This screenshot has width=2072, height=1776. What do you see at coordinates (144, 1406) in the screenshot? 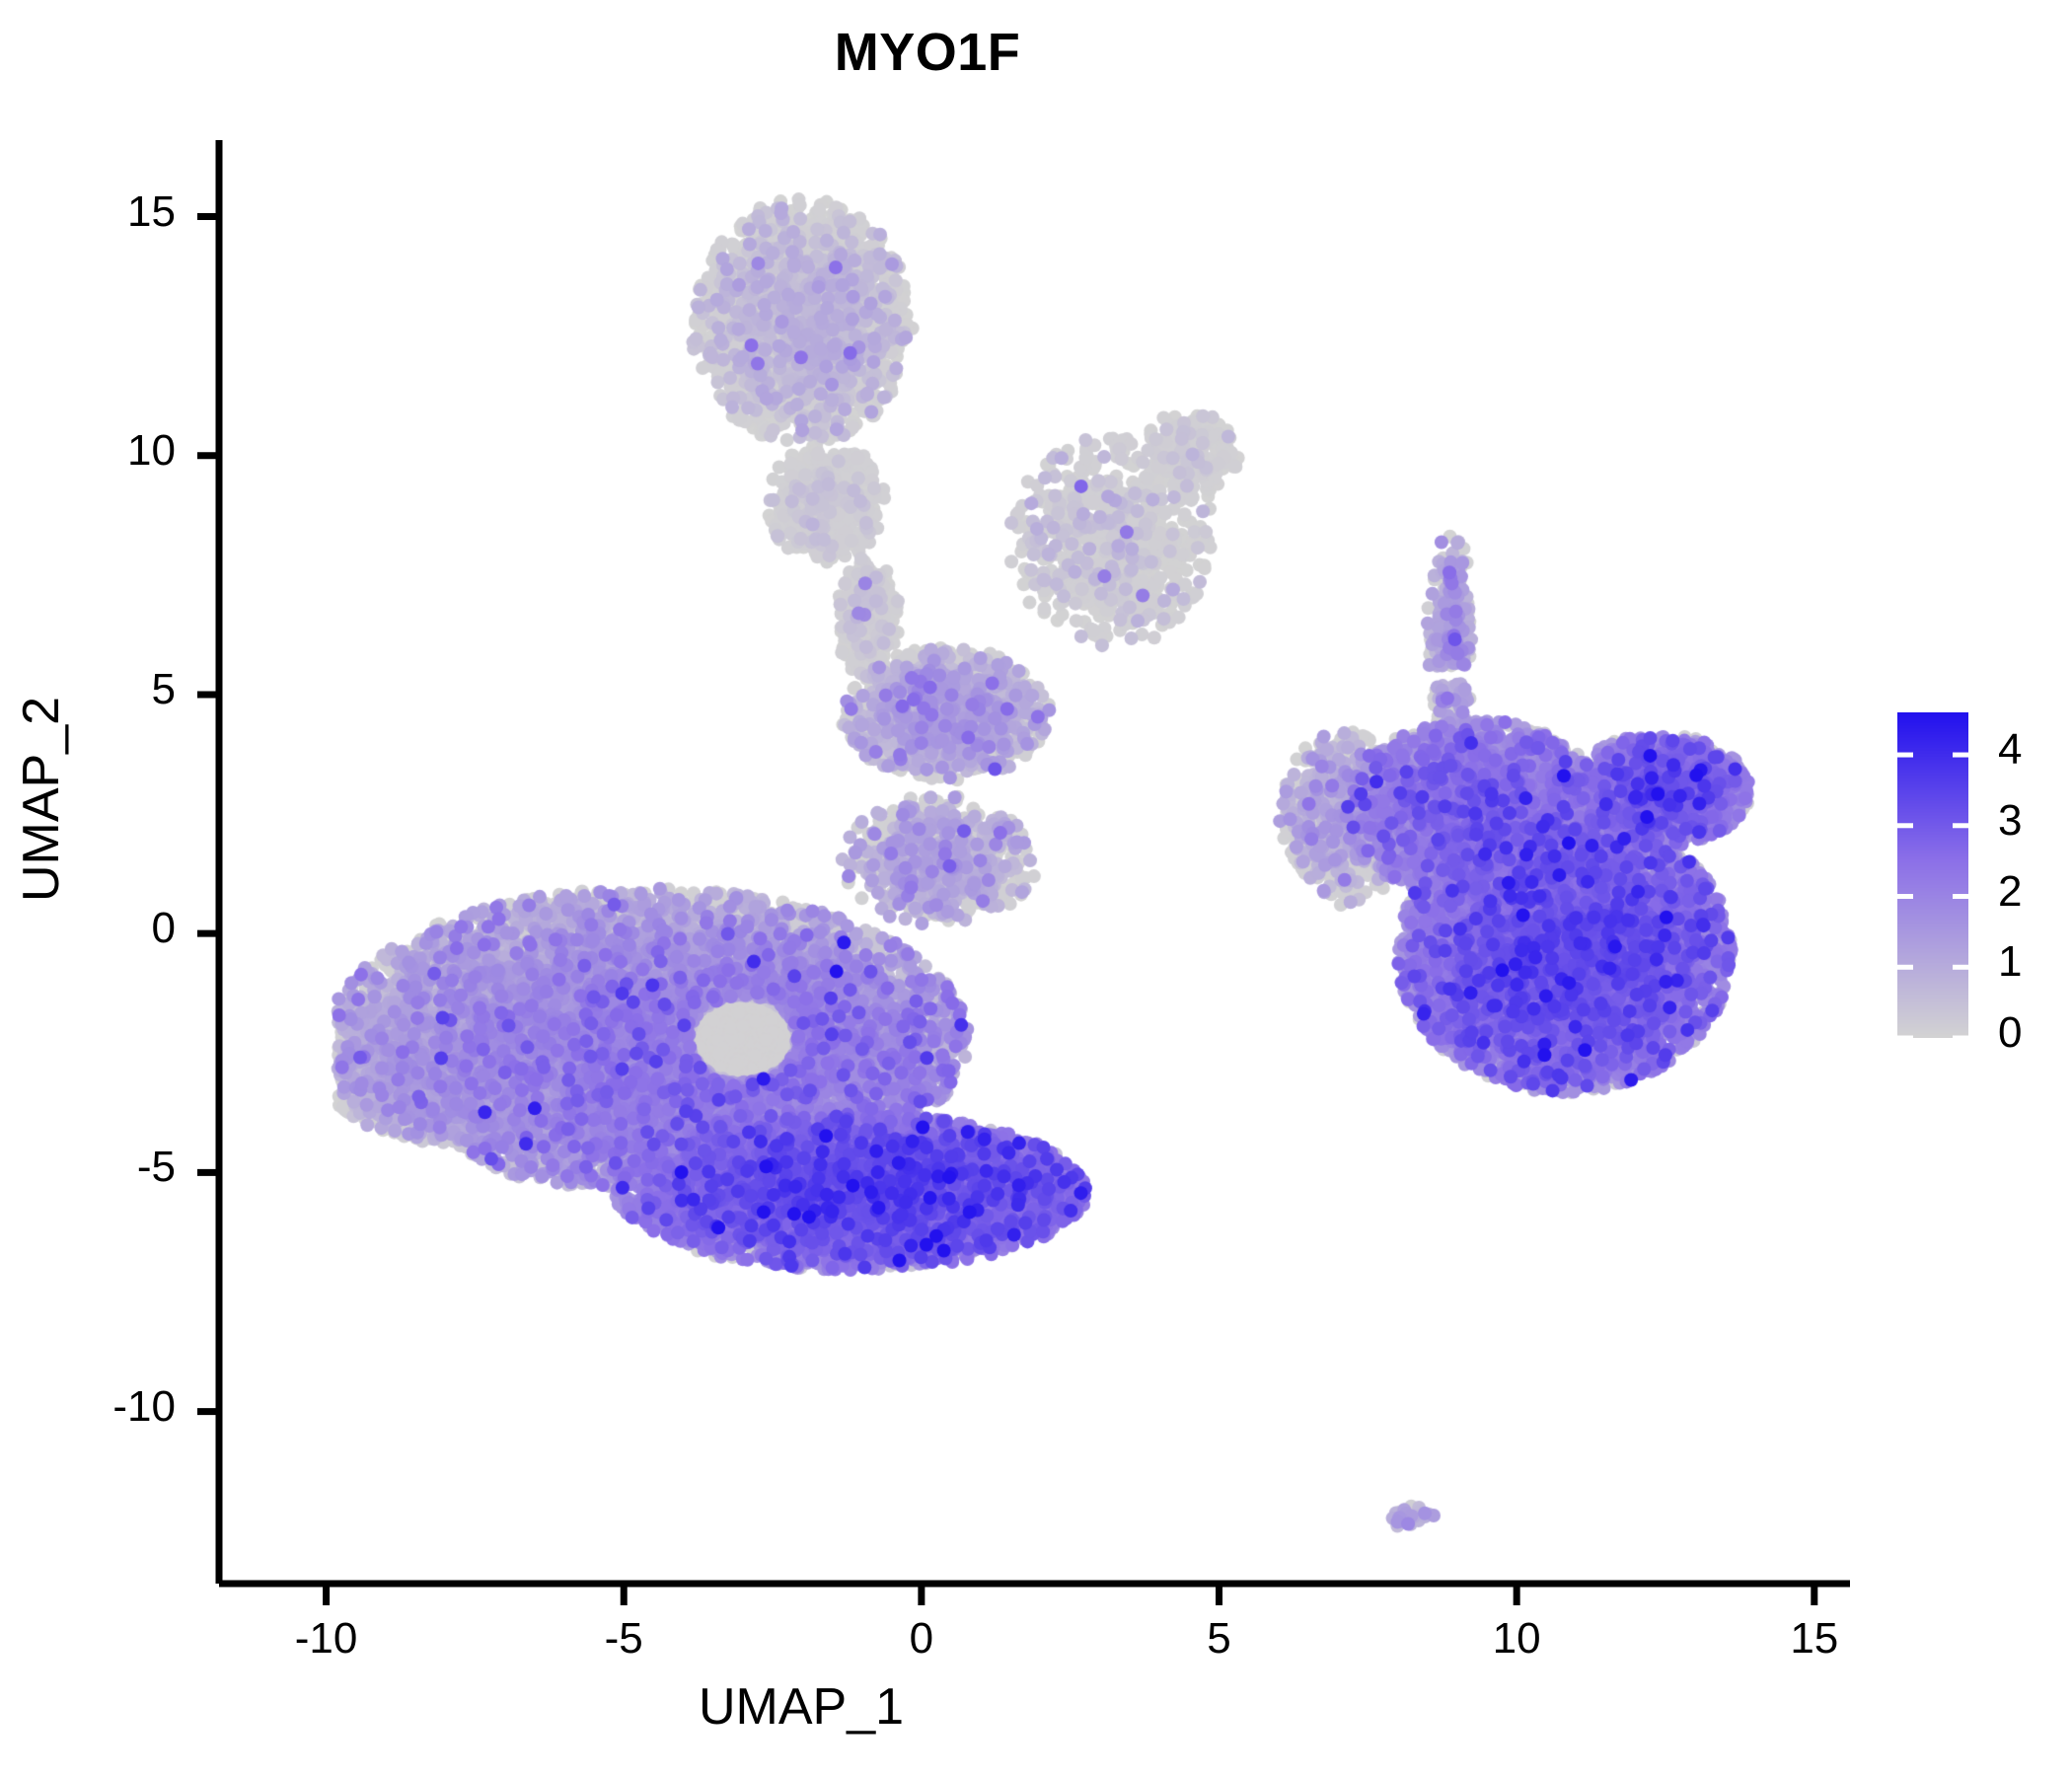
I see `y-tick-label: -10` at bounding box center [144, 1406].